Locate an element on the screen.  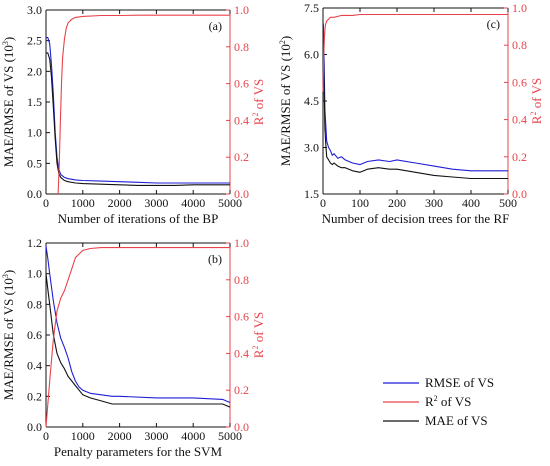
x-tick-label: 300 is located at coordinates (434, 203).